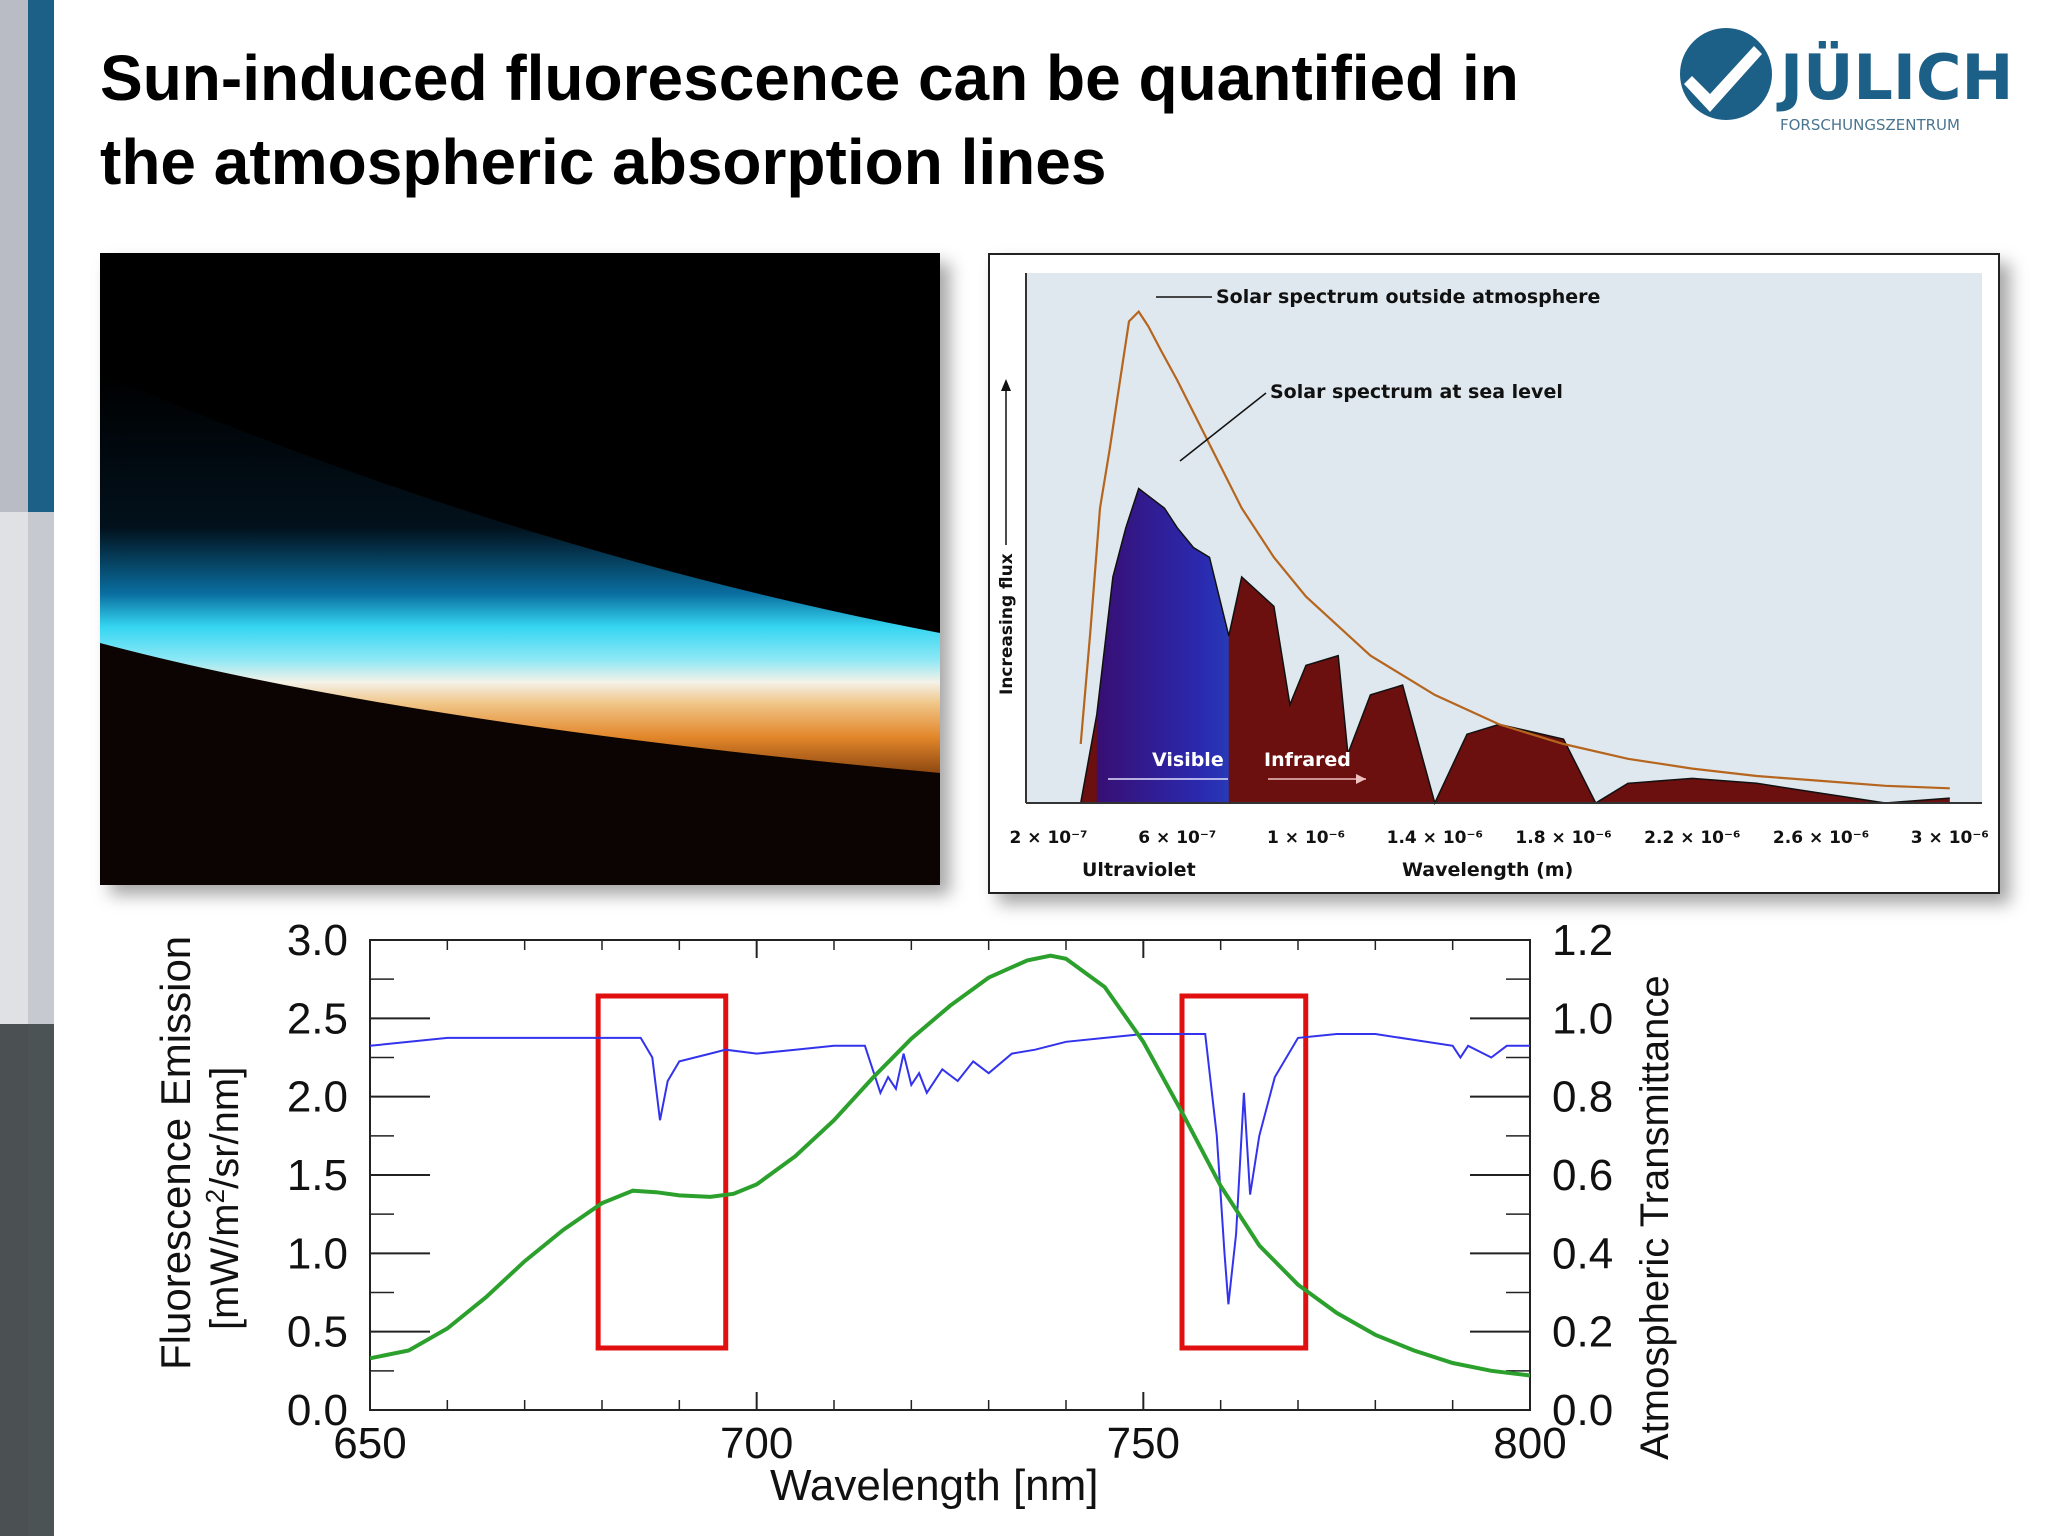  I want to click on y-tick-label: 0.5, so click(317, 1332).